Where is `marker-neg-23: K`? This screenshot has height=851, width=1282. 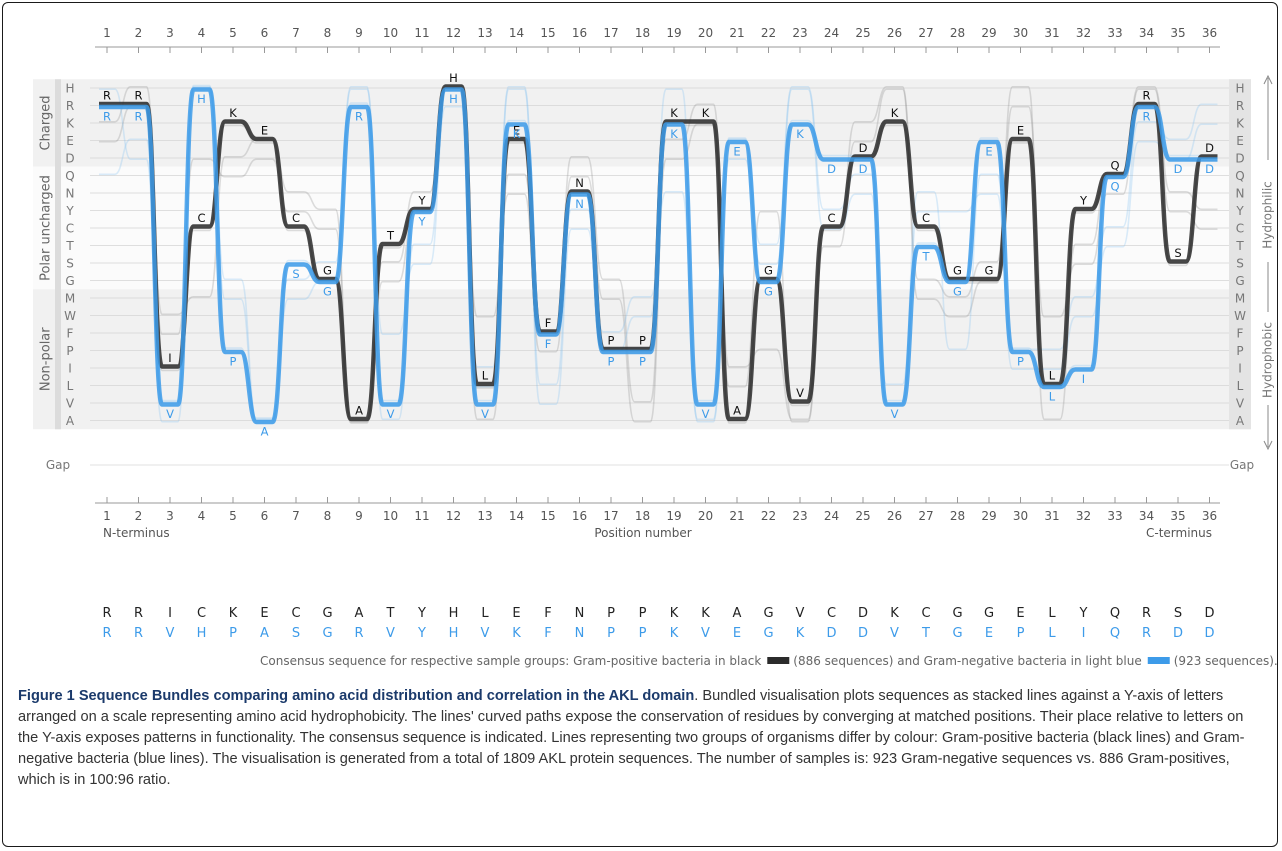 marker-neg-23: K is located at coordinates (800, 134).